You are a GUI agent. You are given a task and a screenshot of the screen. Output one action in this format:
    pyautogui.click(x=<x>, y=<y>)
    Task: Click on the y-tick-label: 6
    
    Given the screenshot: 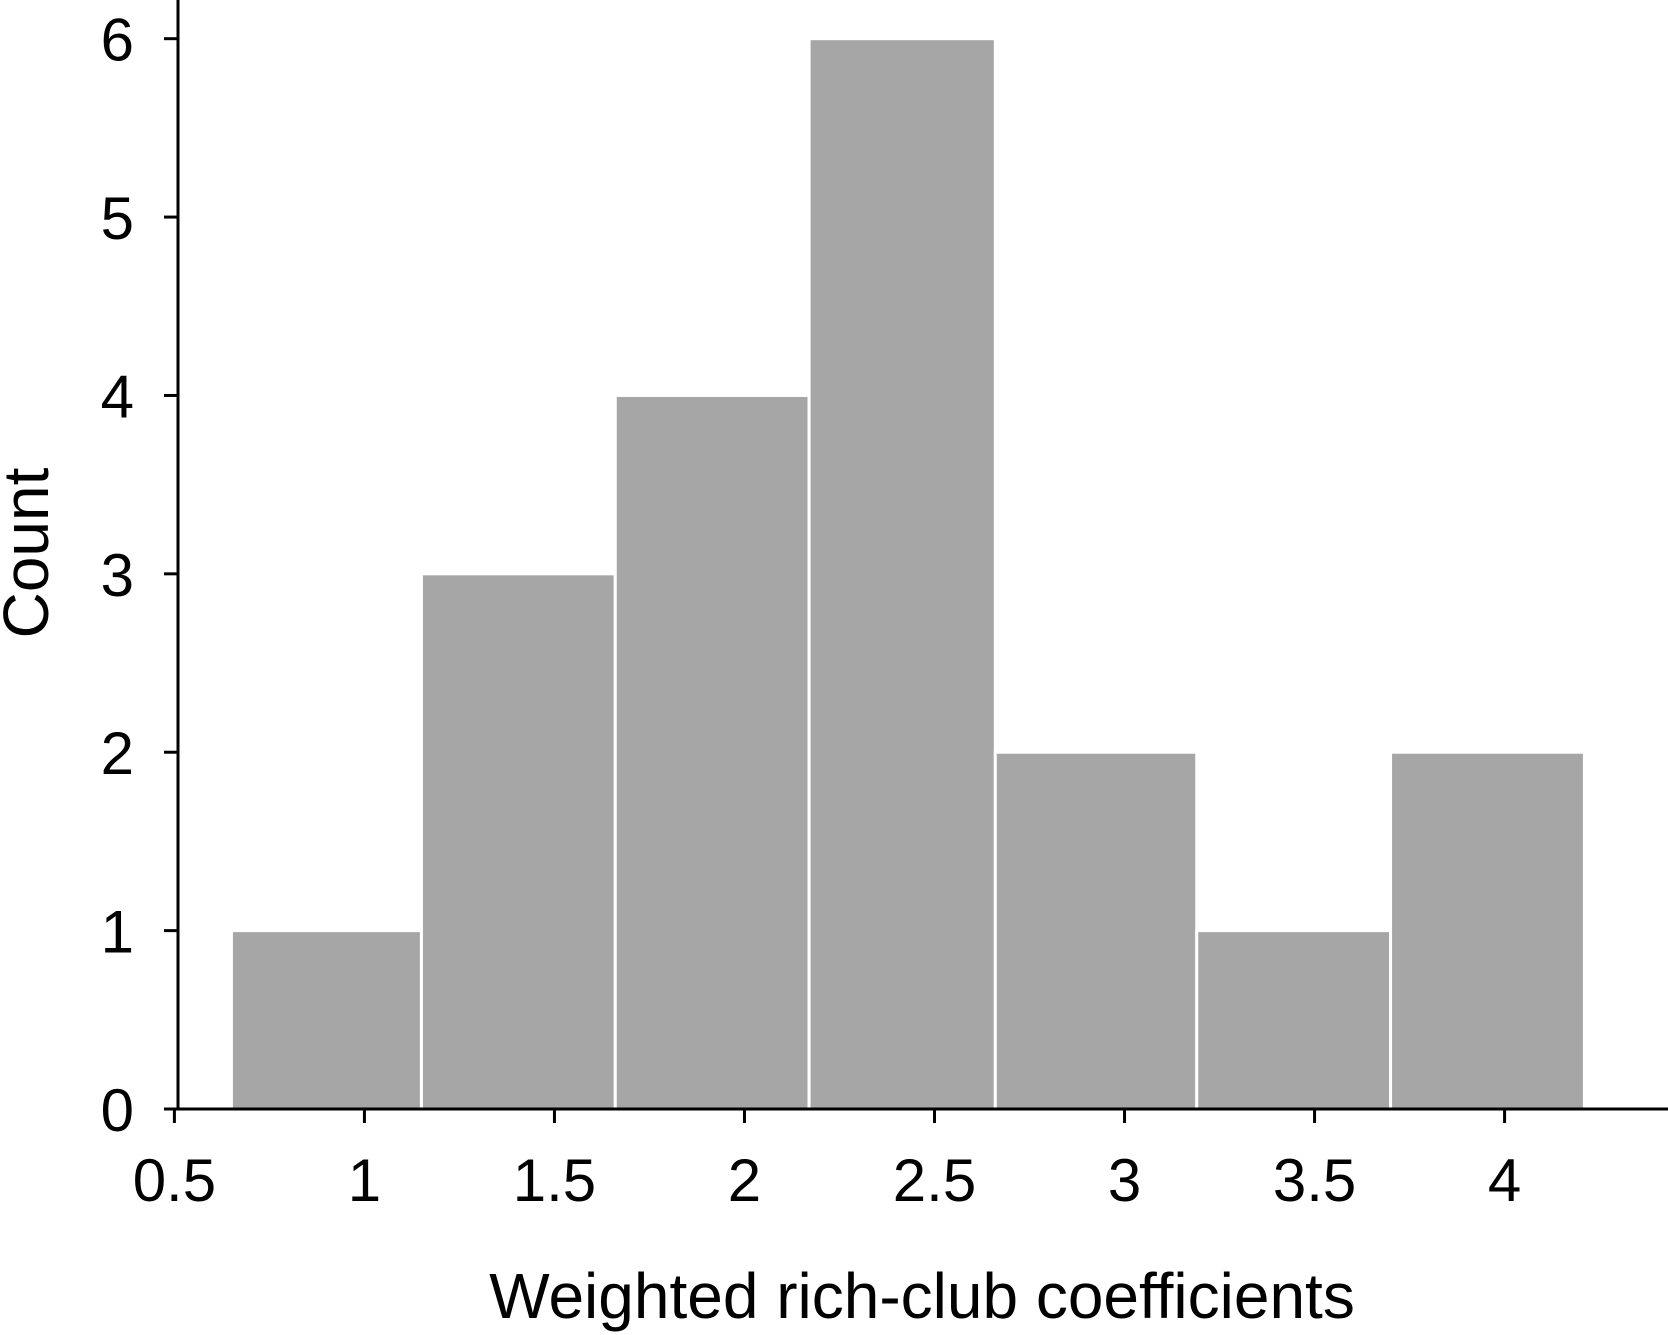 What is the action you would take?
    pyautogui.click(x=117, y=40)
    